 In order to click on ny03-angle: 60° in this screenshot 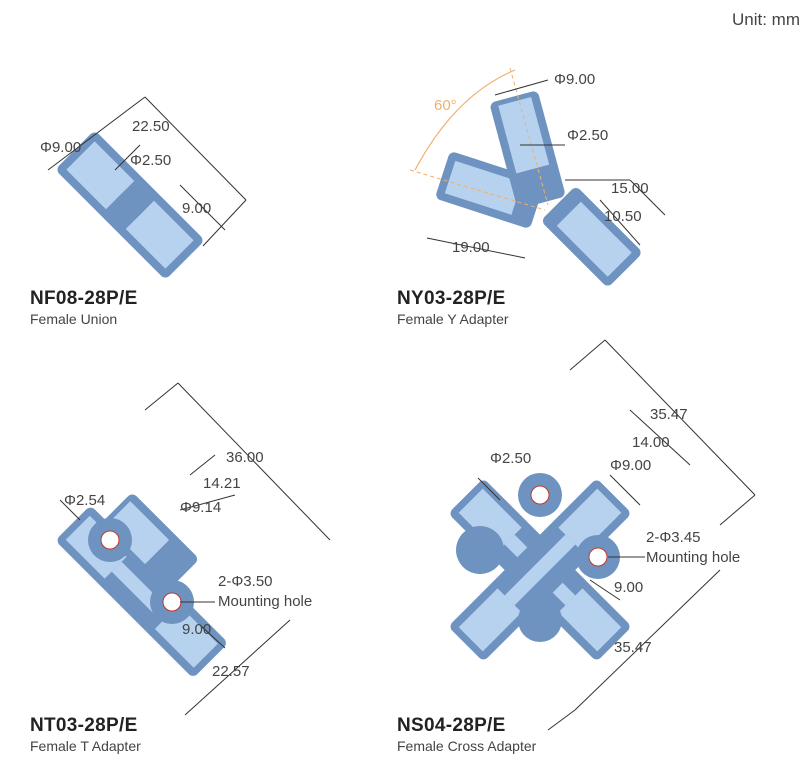, I will do `click(445, 105)`.